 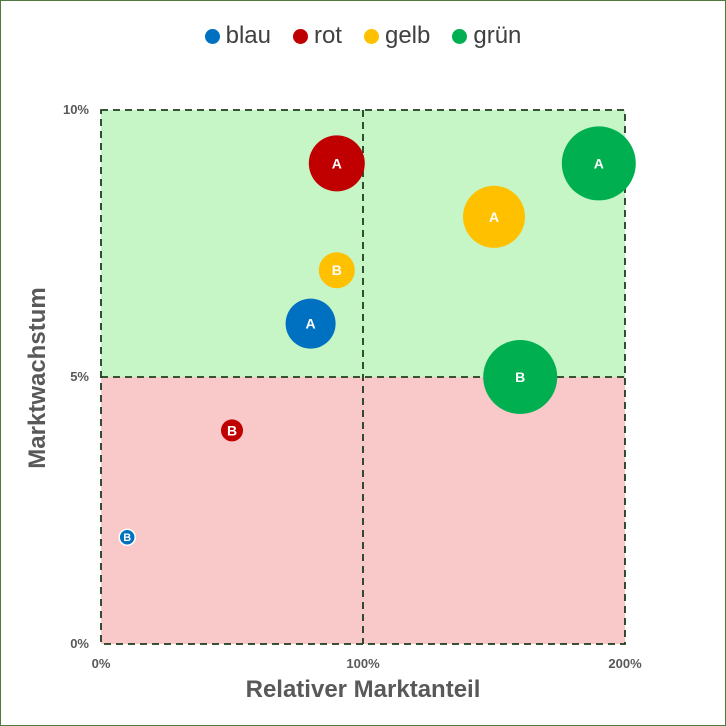 I want to click on legend-label-rot: rot, so click(x=327, y=35).